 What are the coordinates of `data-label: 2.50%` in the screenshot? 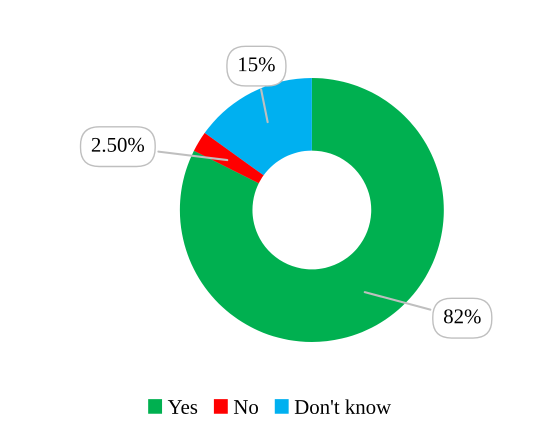 It's located at (118, 145).